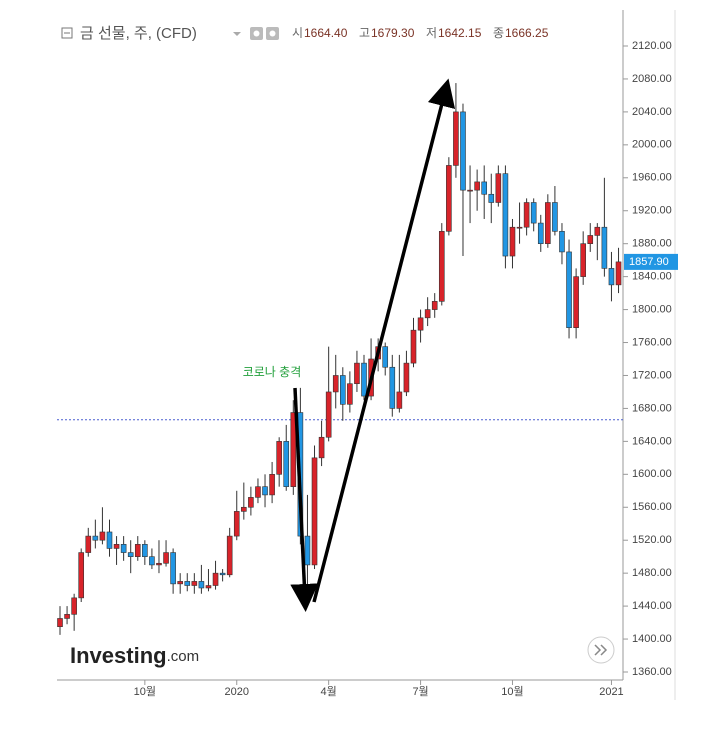  I want to click on y-tick-label: 2000.00, so click(652, 145).